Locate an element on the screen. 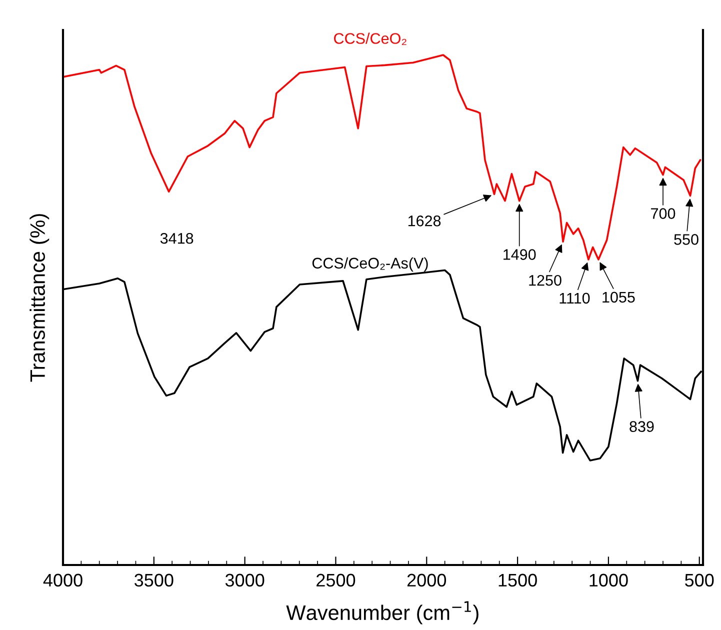  series-label: CCS/CeO₂-As(V) is located at coordinates (370, 264).